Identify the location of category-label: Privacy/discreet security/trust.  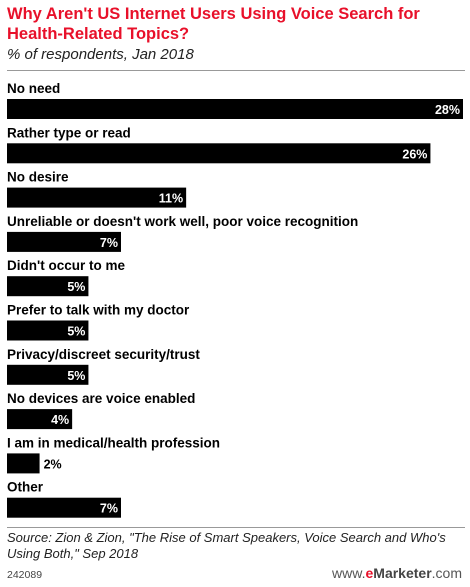
(103, 354).